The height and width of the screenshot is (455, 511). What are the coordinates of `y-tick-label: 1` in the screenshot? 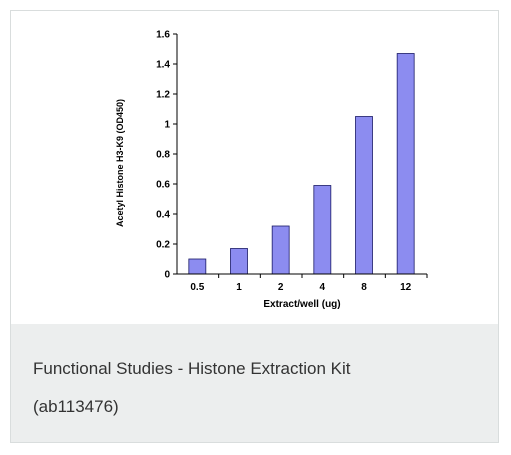 It's located at (167, 125).